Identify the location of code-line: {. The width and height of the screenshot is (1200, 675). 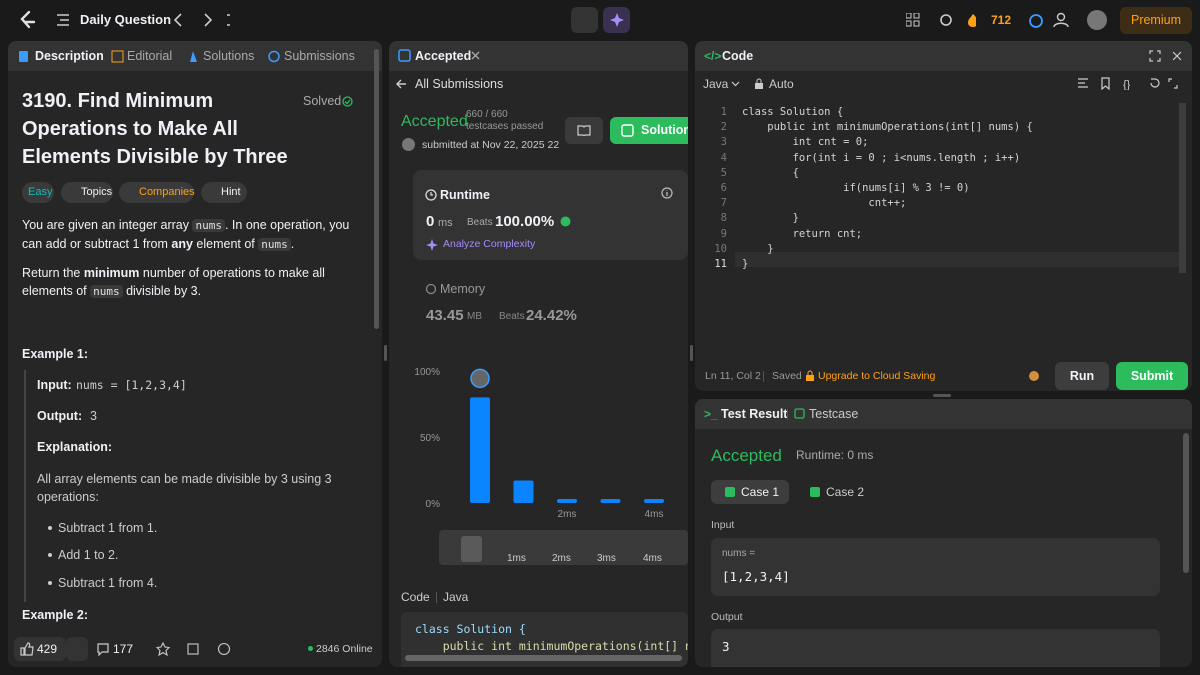
(770, 172).